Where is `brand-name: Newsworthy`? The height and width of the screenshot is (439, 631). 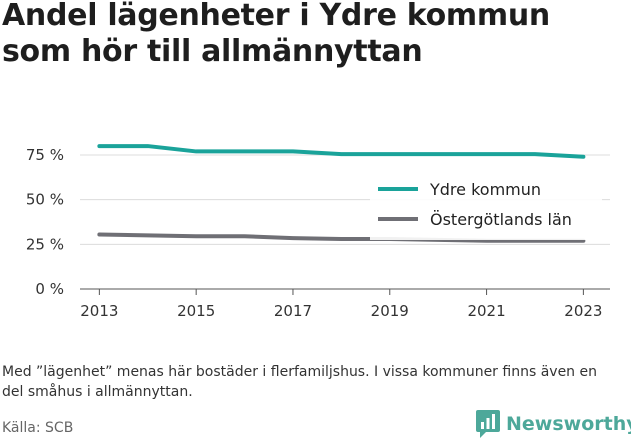 brand-name: Newsworthy is located at coordinates (568, 424).